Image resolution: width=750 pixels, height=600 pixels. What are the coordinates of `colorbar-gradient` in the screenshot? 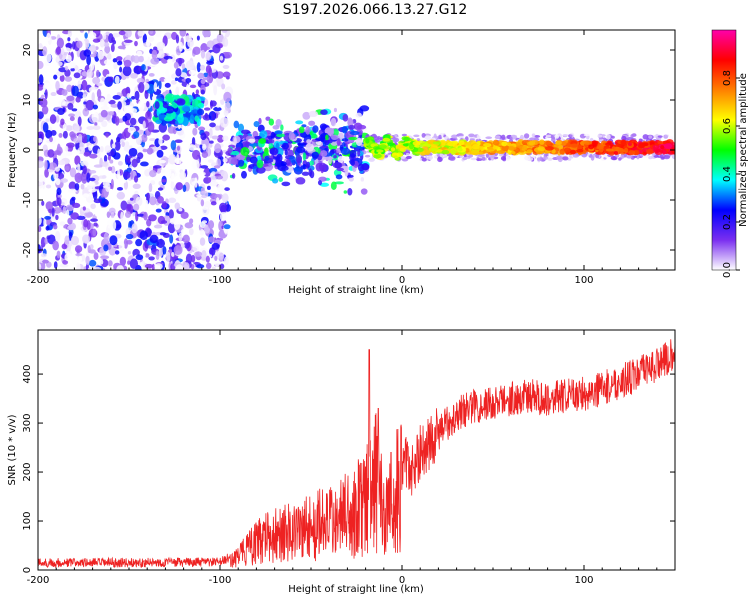 It's located at (724, 150).